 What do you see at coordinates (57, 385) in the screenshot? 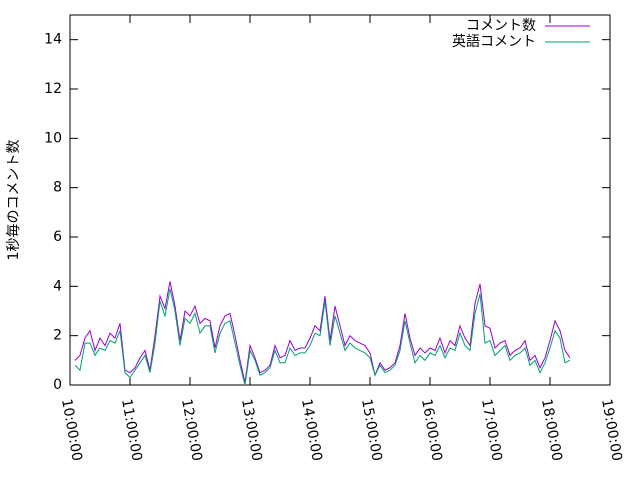
I see `y-tick-label: 0` at bounding box center [57, 385].